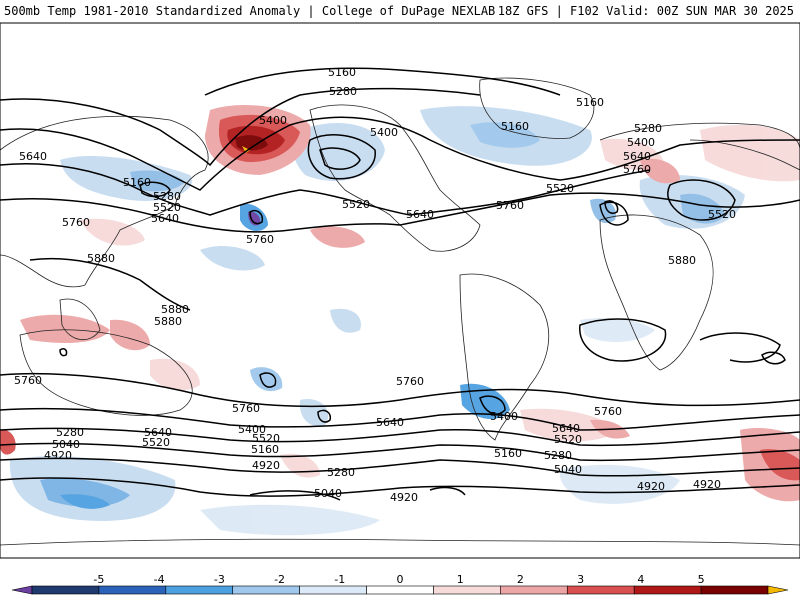 The height and width of the screenshot is (600, 800). What do you see at coordinates (159, 579) in the screenshot?
I see `colorbar-tick-label: -4` at bounding box center [159, 579].